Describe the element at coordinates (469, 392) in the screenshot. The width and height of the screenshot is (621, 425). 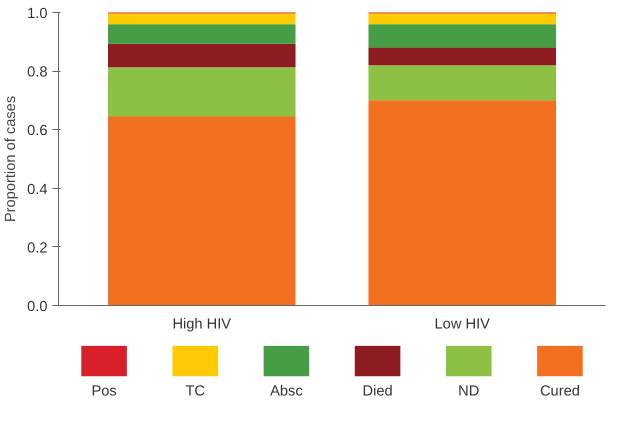
I see `legend-label: ND` at that location.